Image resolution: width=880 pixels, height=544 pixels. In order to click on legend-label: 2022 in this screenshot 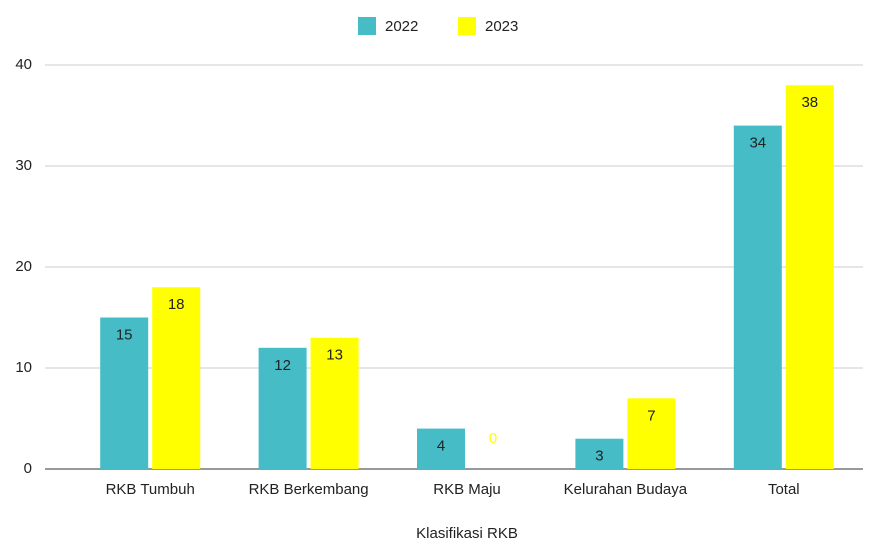, I will do `click(401, 26)`.